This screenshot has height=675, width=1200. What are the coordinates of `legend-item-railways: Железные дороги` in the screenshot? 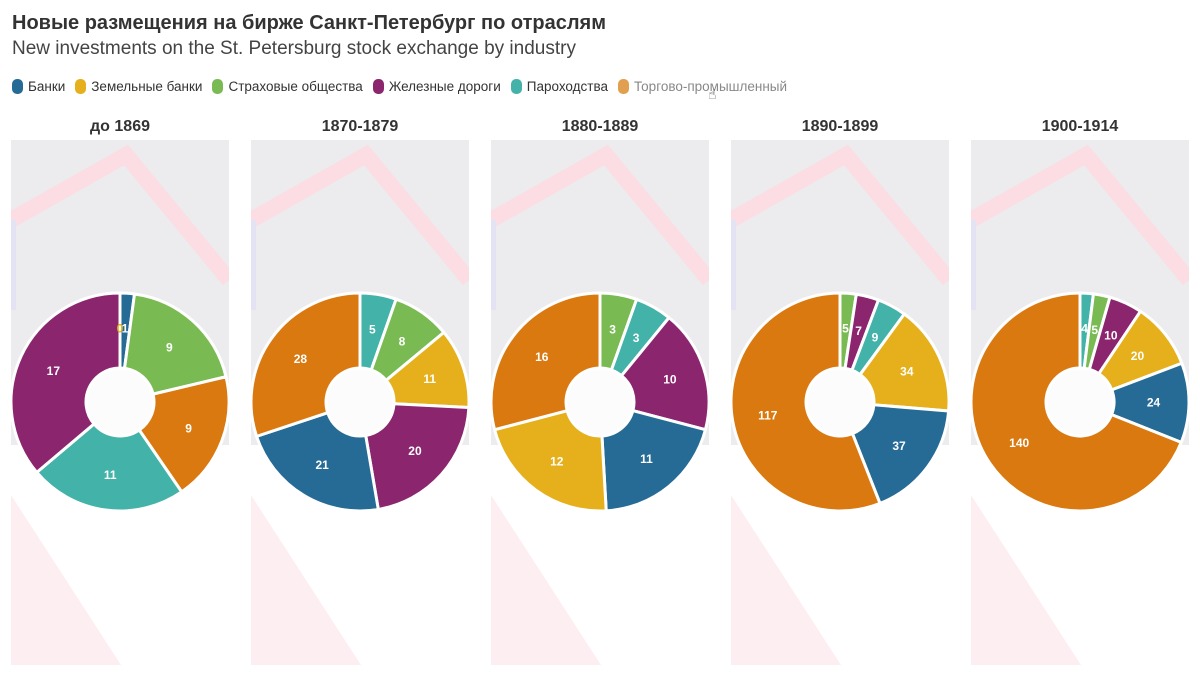 It's located at (436, 86).